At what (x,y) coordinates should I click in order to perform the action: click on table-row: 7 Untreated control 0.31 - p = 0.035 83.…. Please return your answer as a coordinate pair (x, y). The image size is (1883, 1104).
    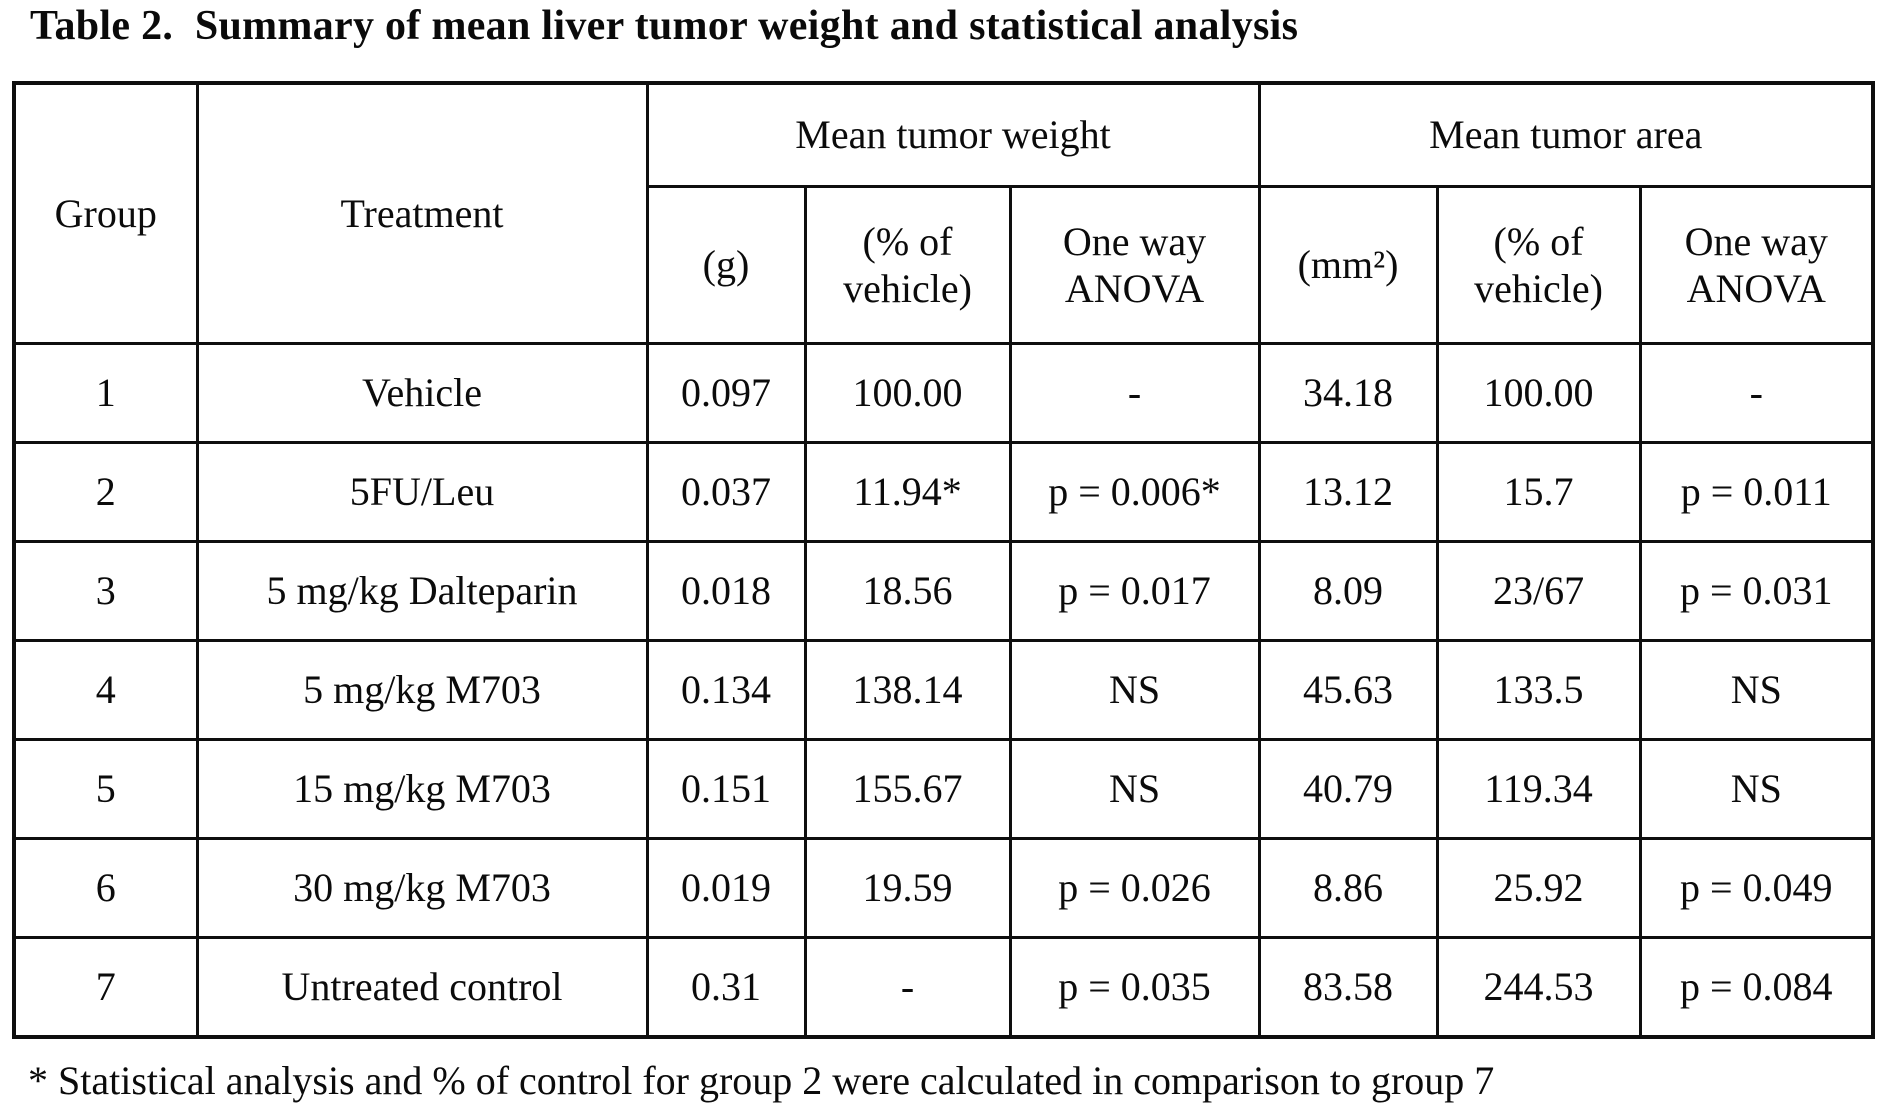
    Looking at the image, I should click on (943, 987).